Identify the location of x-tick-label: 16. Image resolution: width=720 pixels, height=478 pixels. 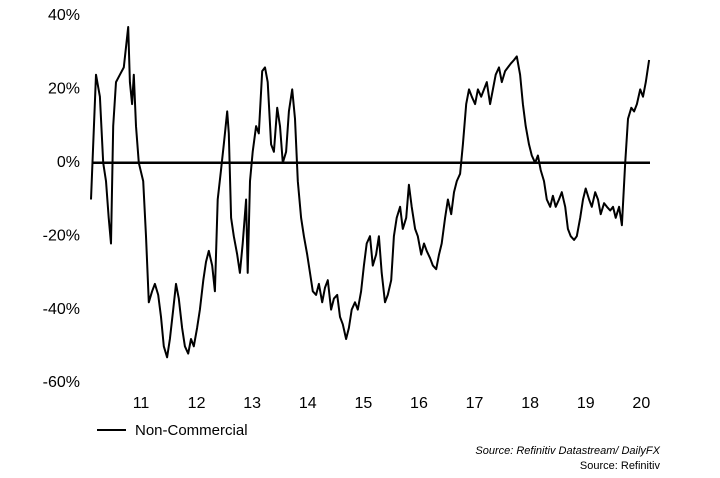
(419, 403).